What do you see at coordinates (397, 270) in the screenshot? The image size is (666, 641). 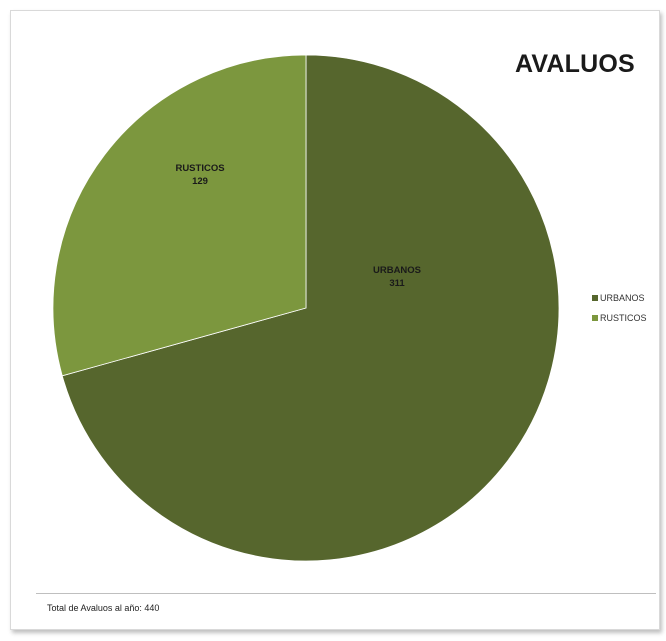 I see `data-label-name-urbanos: URBANOS` at bounding box center [397, 270].